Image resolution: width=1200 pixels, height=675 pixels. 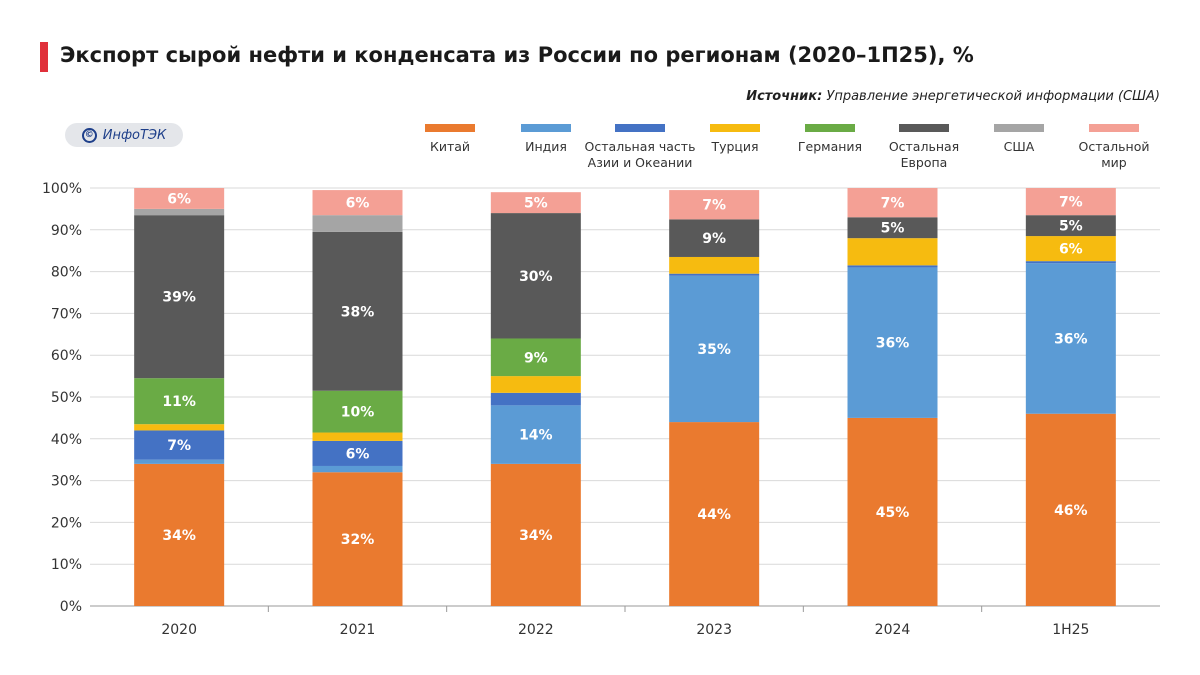 I want to click on y-tick-label: 100%, so click(x=62, y=189).